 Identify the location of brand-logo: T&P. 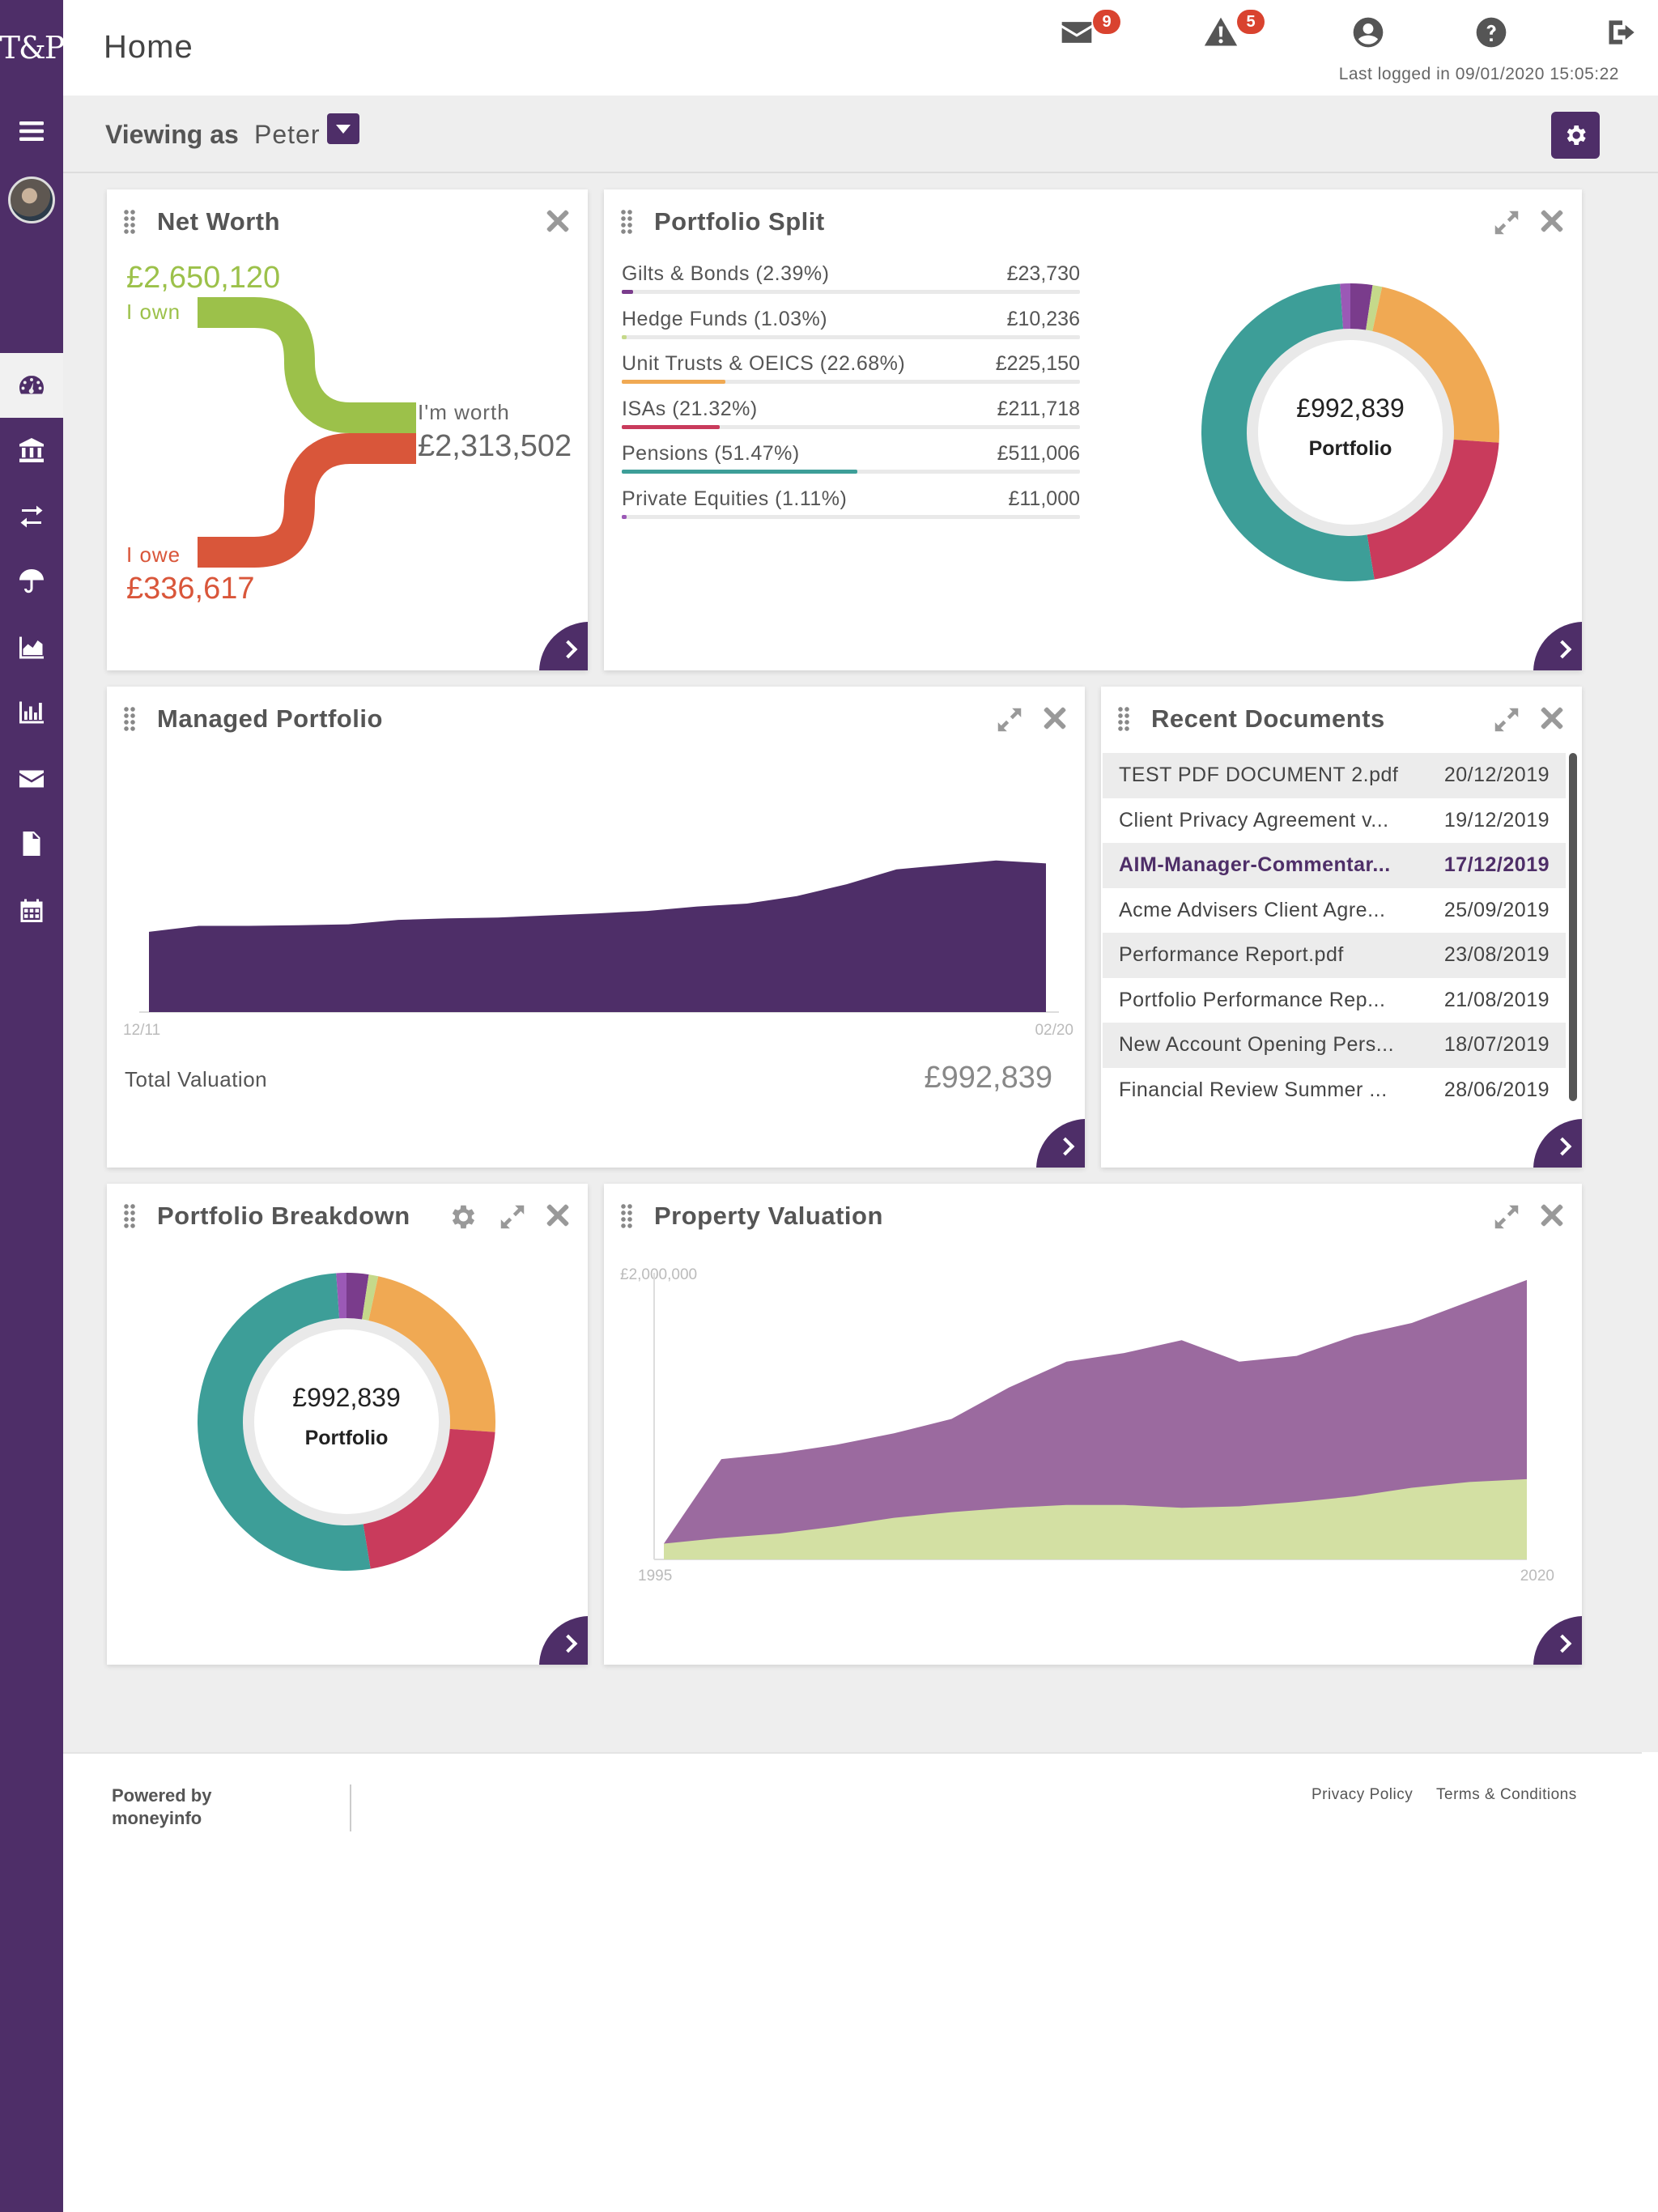
(32, 48).